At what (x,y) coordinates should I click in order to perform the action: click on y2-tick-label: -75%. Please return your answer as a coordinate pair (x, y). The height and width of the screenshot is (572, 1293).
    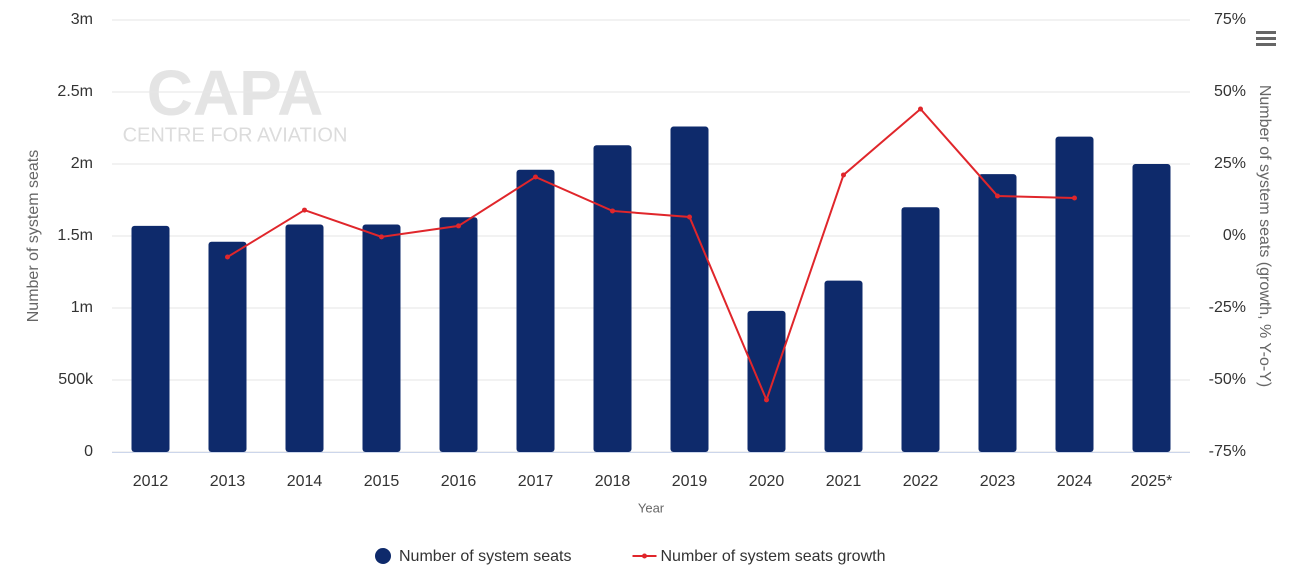
    Looking at the image, I should click on (1227, 451).